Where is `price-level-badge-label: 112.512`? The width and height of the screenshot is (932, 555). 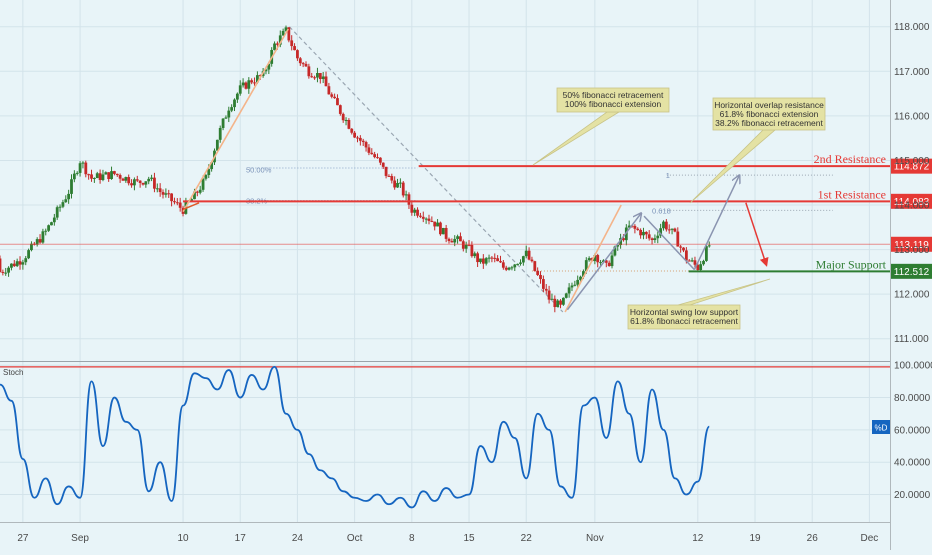
price-level-badge-label: 112.512 is located at coordinates (912, 272).